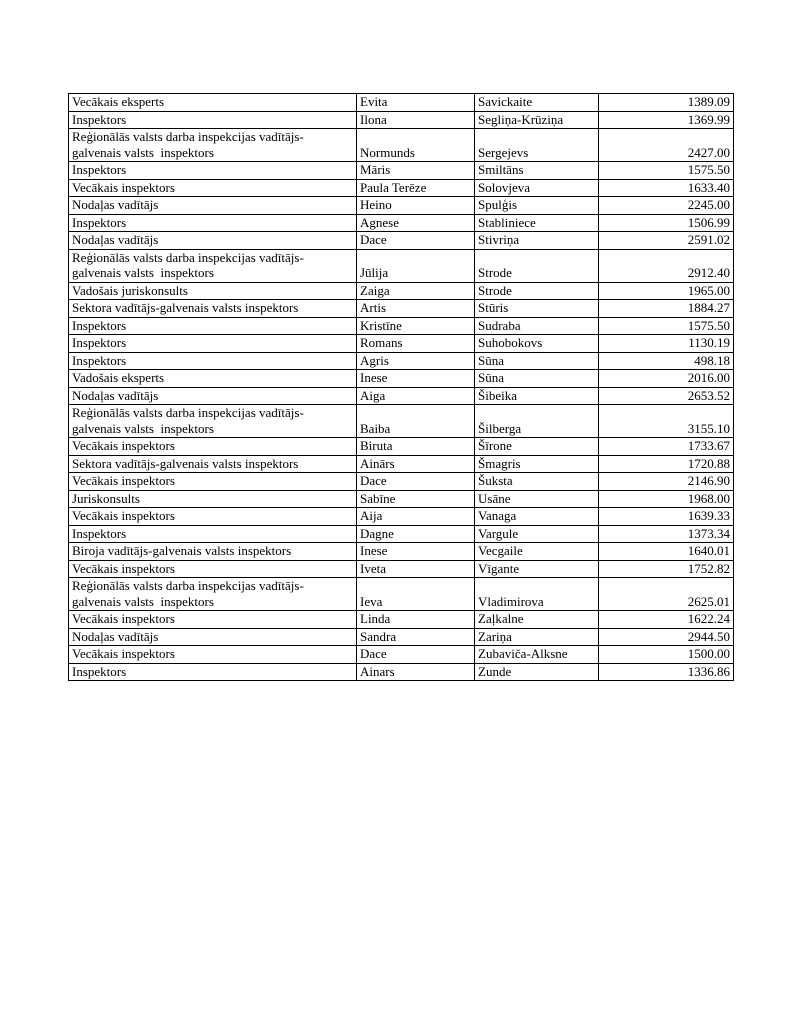 Image resolution: width=800 pixels, height=1035 pixels. Describe the element at coordinates (415, 568) in the screenshot. I see `first-name-cell: Iveta` at that location.